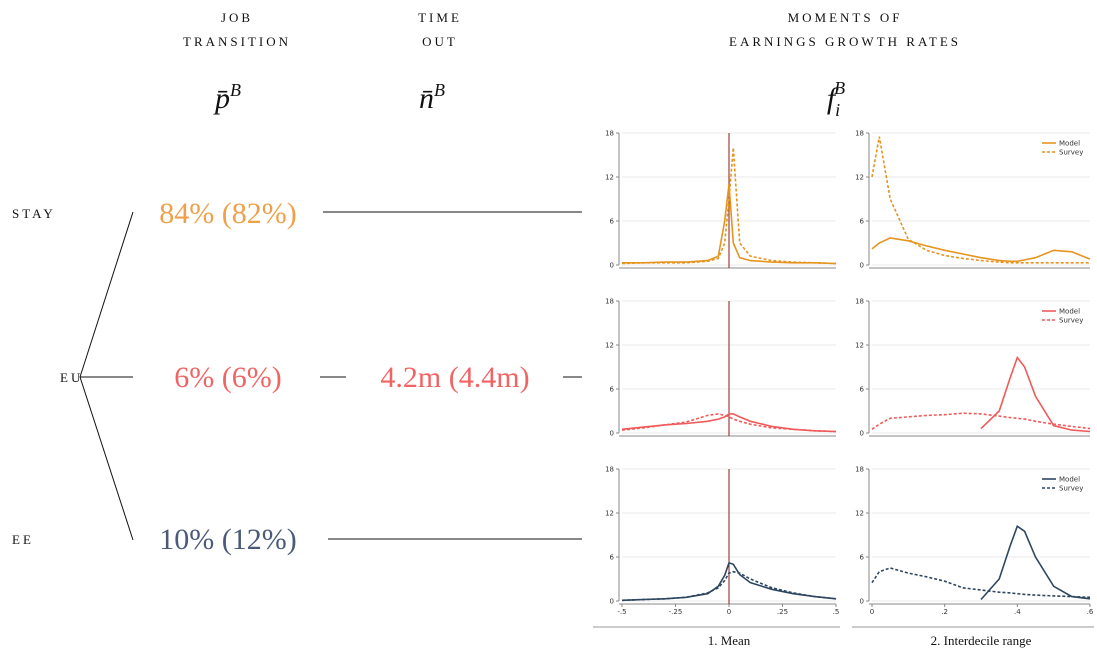 The image size is (1097, 652). Describe the element at coordinates (836, 612) in the screenshot. I see `x-tick-label: .5` at that location.